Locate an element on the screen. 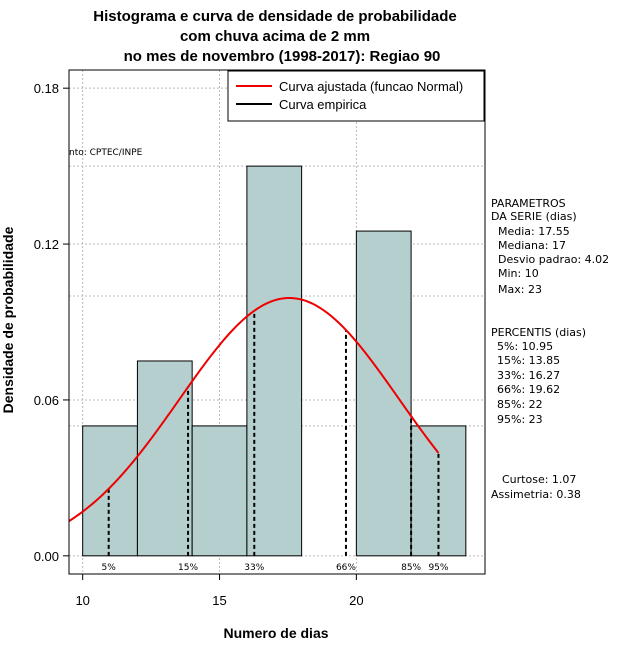  y-tick-label: 0.12 is located at coordinates (46, 244).